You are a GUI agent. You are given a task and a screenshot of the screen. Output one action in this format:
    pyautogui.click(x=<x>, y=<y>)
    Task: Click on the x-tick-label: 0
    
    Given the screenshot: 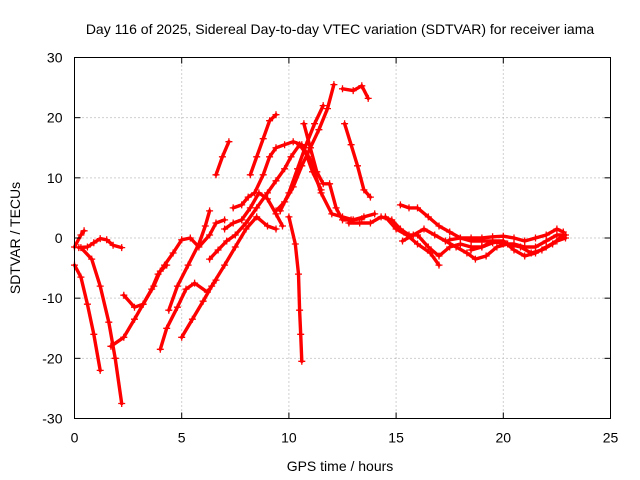 What is the action you would take?
    pyautogui.click(x=75, y=438)
    